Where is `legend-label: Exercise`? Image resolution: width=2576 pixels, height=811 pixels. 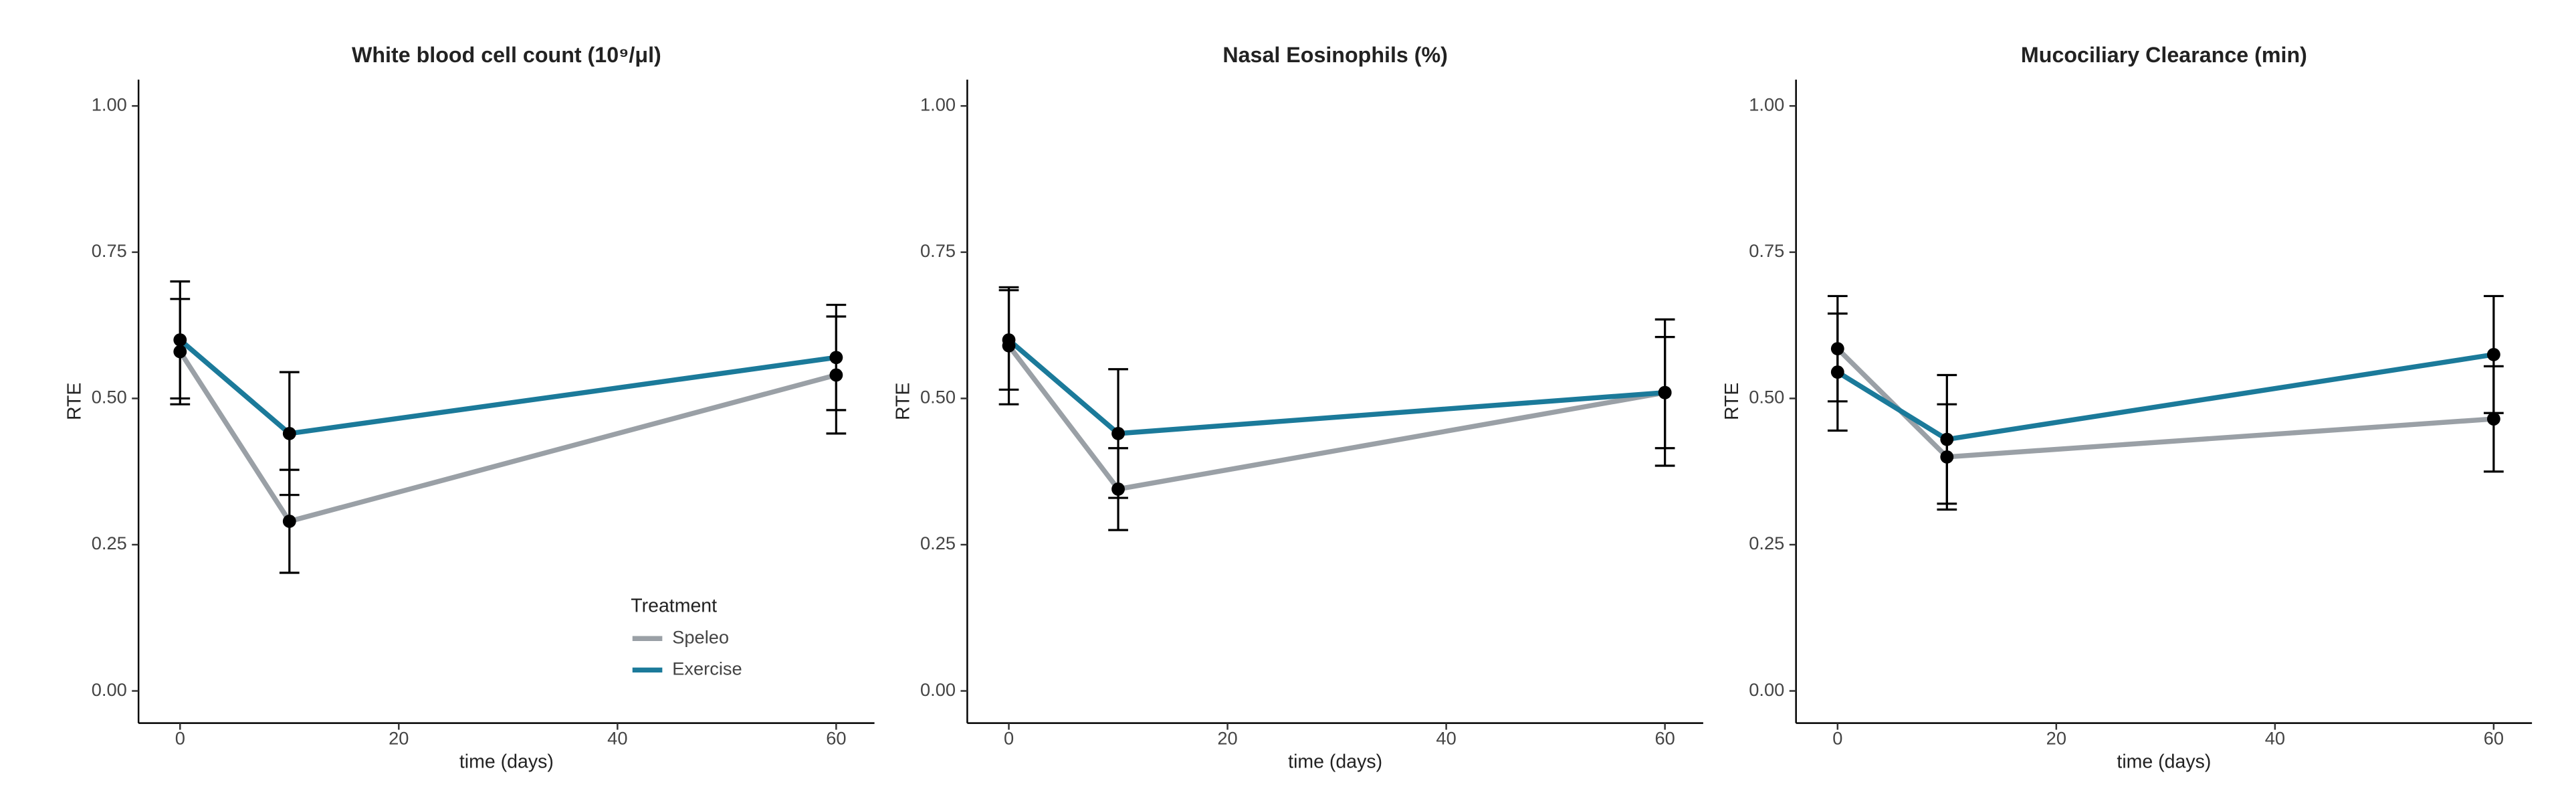 legend-label: Exercise is located at coordinates (707, 668).